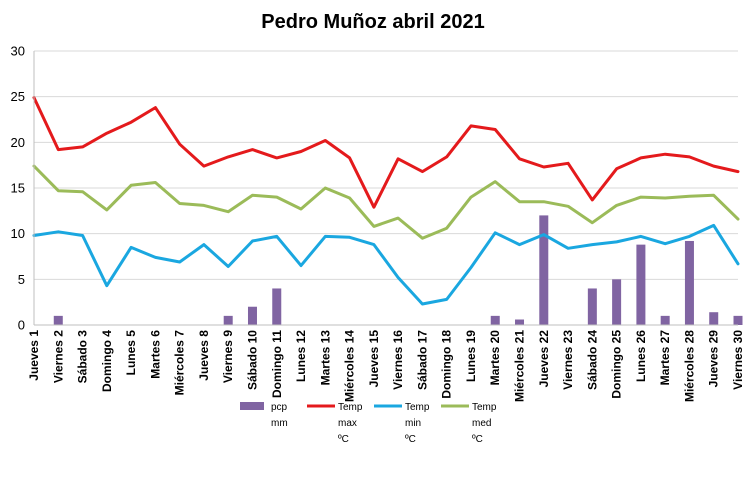 The width and height of the screenshot is (750, 483). What do you see at coordinates (301, 356) in the screenshot?
I see `x-tick-label: Lunes 12` at bounding box center [301, 356].